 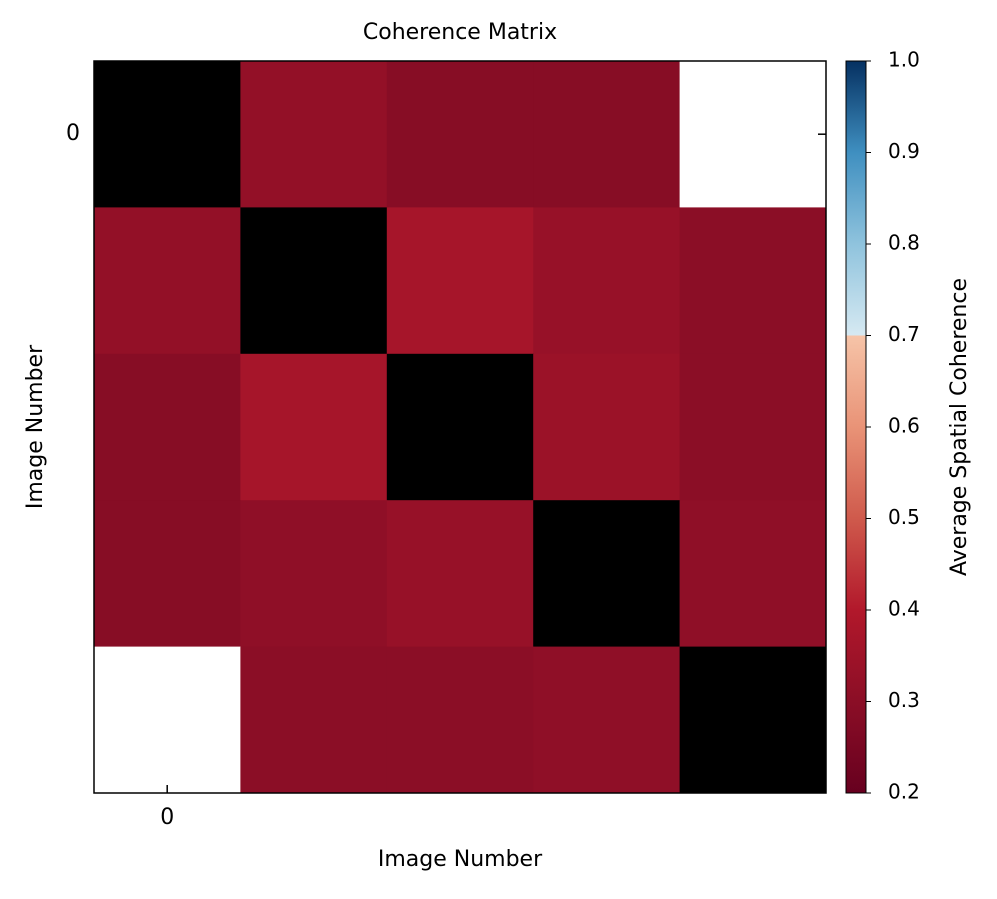 I want to click on colorbar-tick-label: 1.0, so click(x=904, y=60).